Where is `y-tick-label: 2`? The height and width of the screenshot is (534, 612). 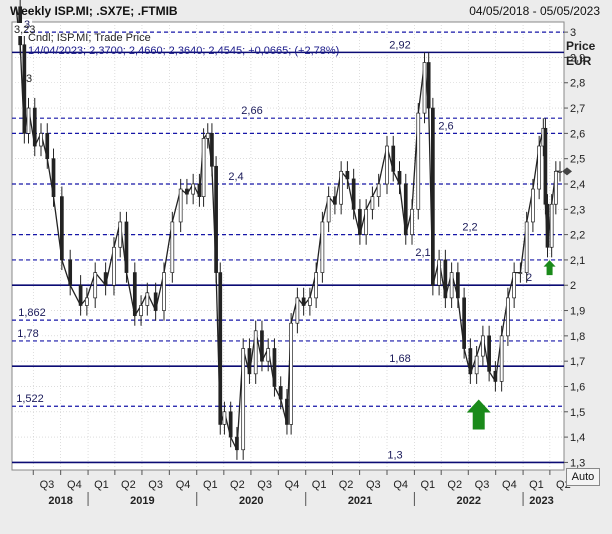
y-tick-label: 2 is located at coordinates (573, 286).